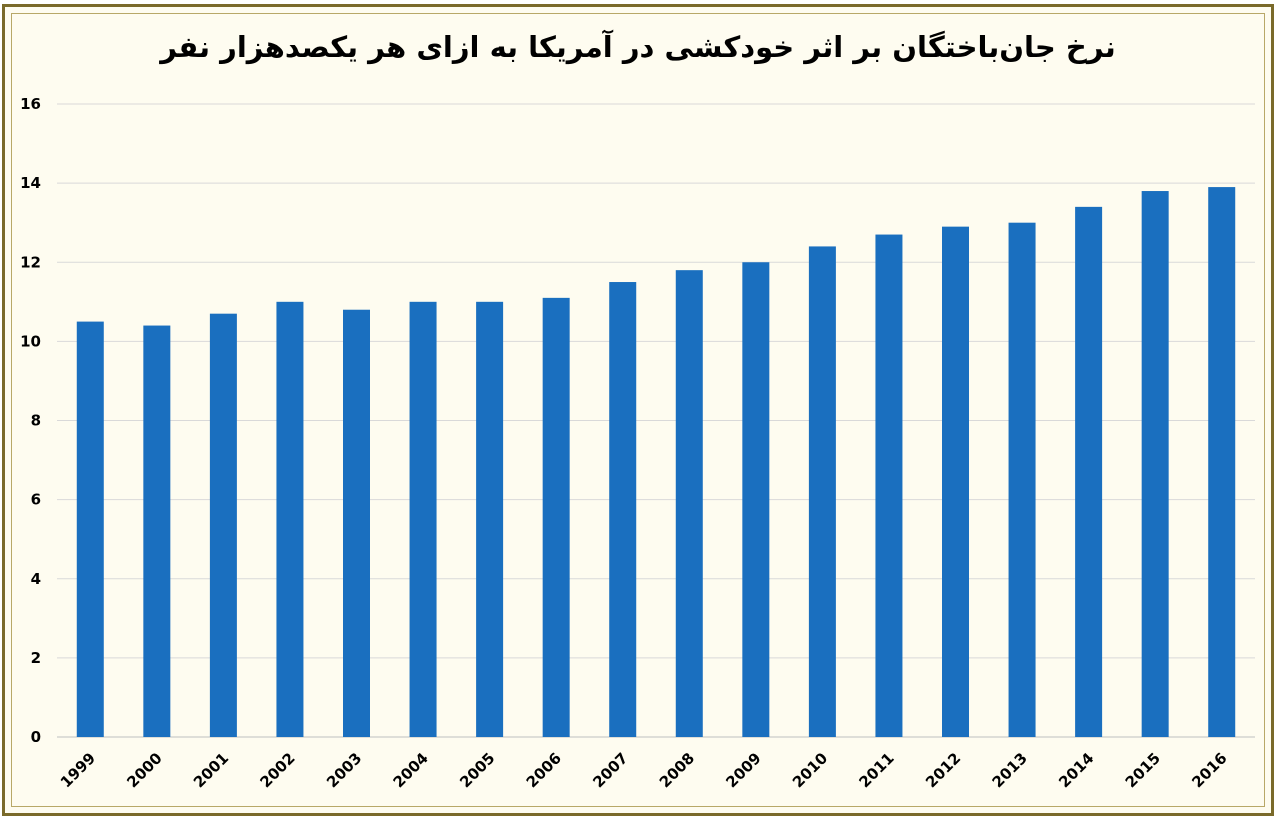  What do you see at coordinates (490, 519) in the screenshot?
I see `bar-2005` at bounding box center [490, 519].